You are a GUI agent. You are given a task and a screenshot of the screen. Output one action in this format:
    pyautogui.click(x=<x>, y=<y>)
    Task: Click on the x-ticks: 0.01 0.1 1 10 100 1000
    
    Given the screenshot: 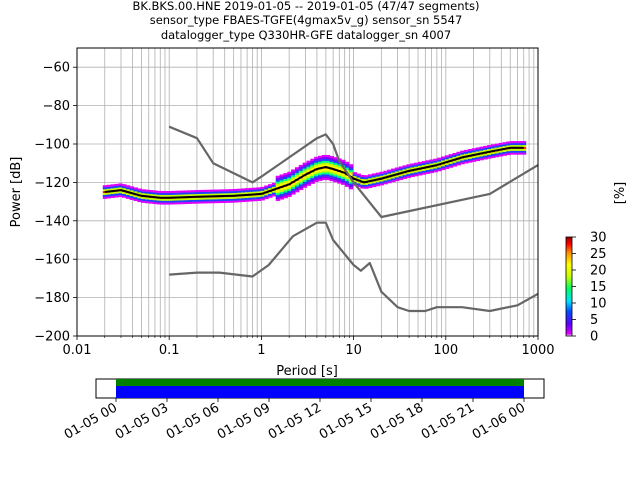 What is the action you would take?
    pyautogui.click(x=309, y=347)
    